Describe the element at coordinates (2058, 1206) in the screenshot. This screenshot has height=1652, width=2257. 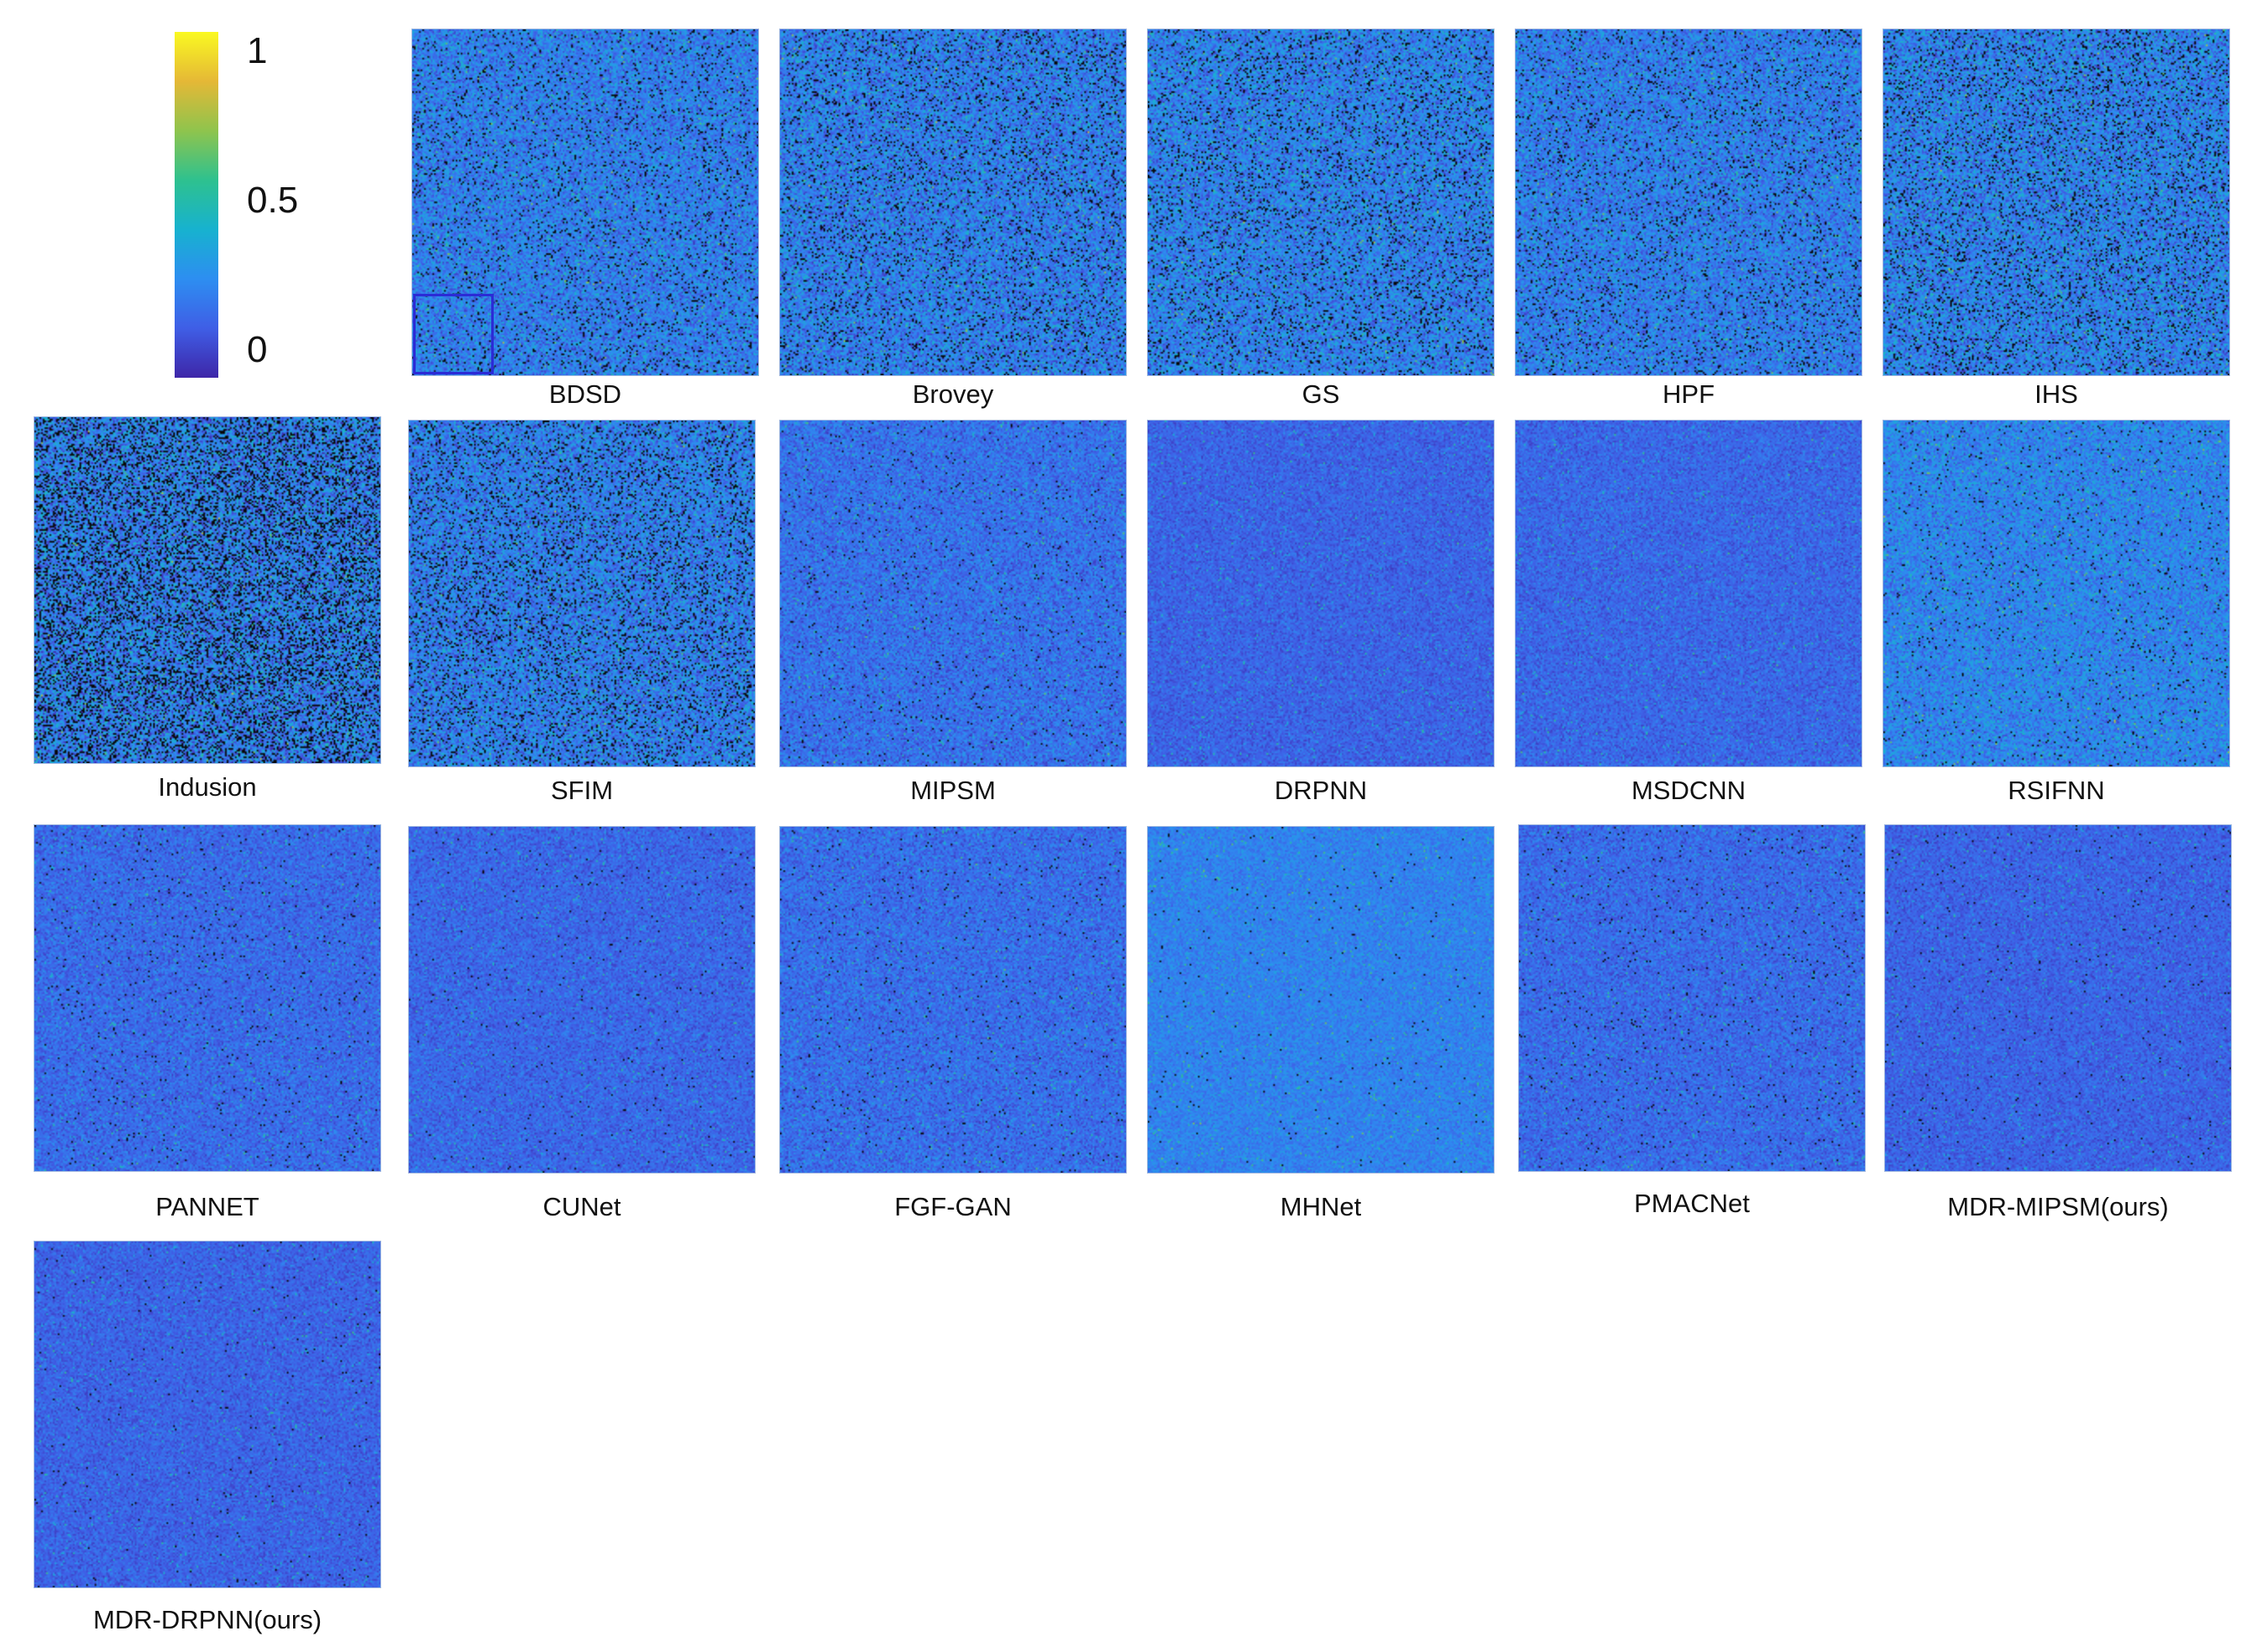
I see `panel-caption: MDR-MIPSM(ours)` at that location.